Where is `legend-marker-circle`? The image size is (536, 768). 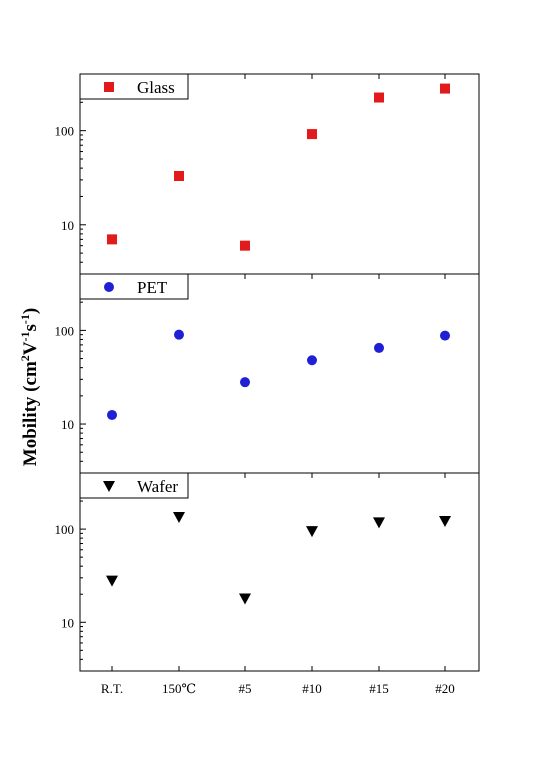 legend-marker-circle is located at coordinates (109, 287).